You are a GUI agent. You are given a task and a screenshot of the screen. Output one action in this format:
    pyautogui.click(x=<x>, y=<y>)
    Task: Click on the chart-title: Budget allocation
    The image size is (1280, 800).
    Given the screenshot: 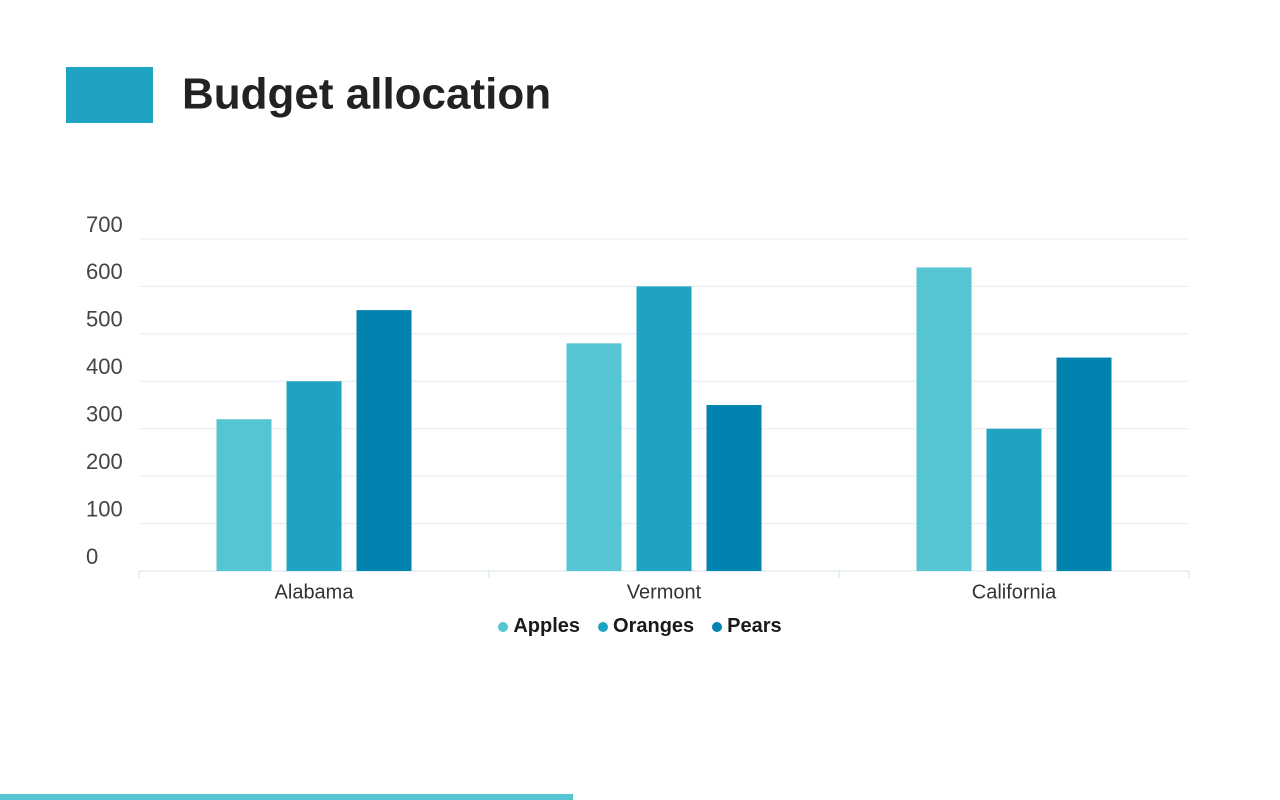 What is the action you would take?
    pyautogui.click(x=366, y=94)
    